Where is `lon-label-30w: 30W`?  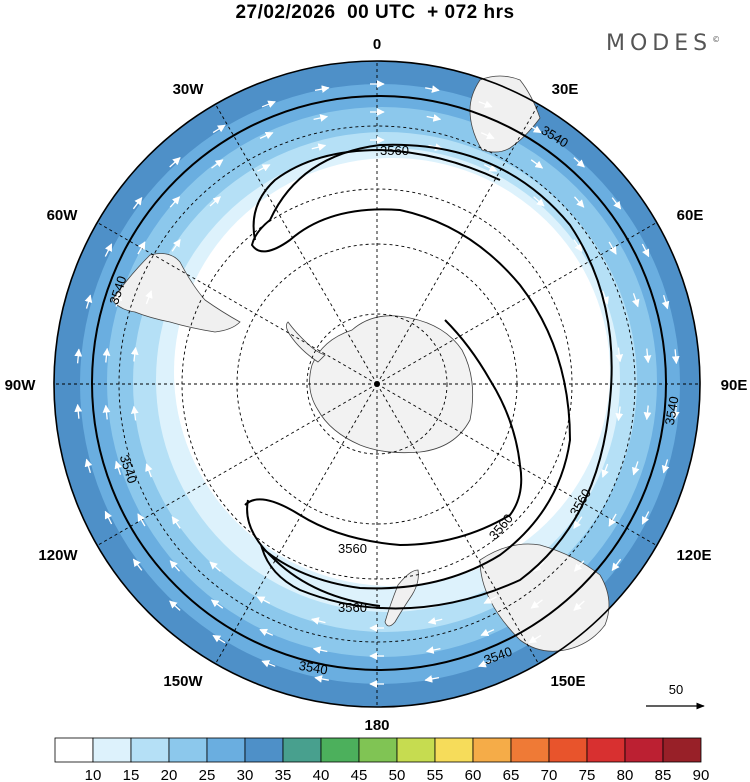
lon-label-30w: 30W is located at coordinates (189, 89).